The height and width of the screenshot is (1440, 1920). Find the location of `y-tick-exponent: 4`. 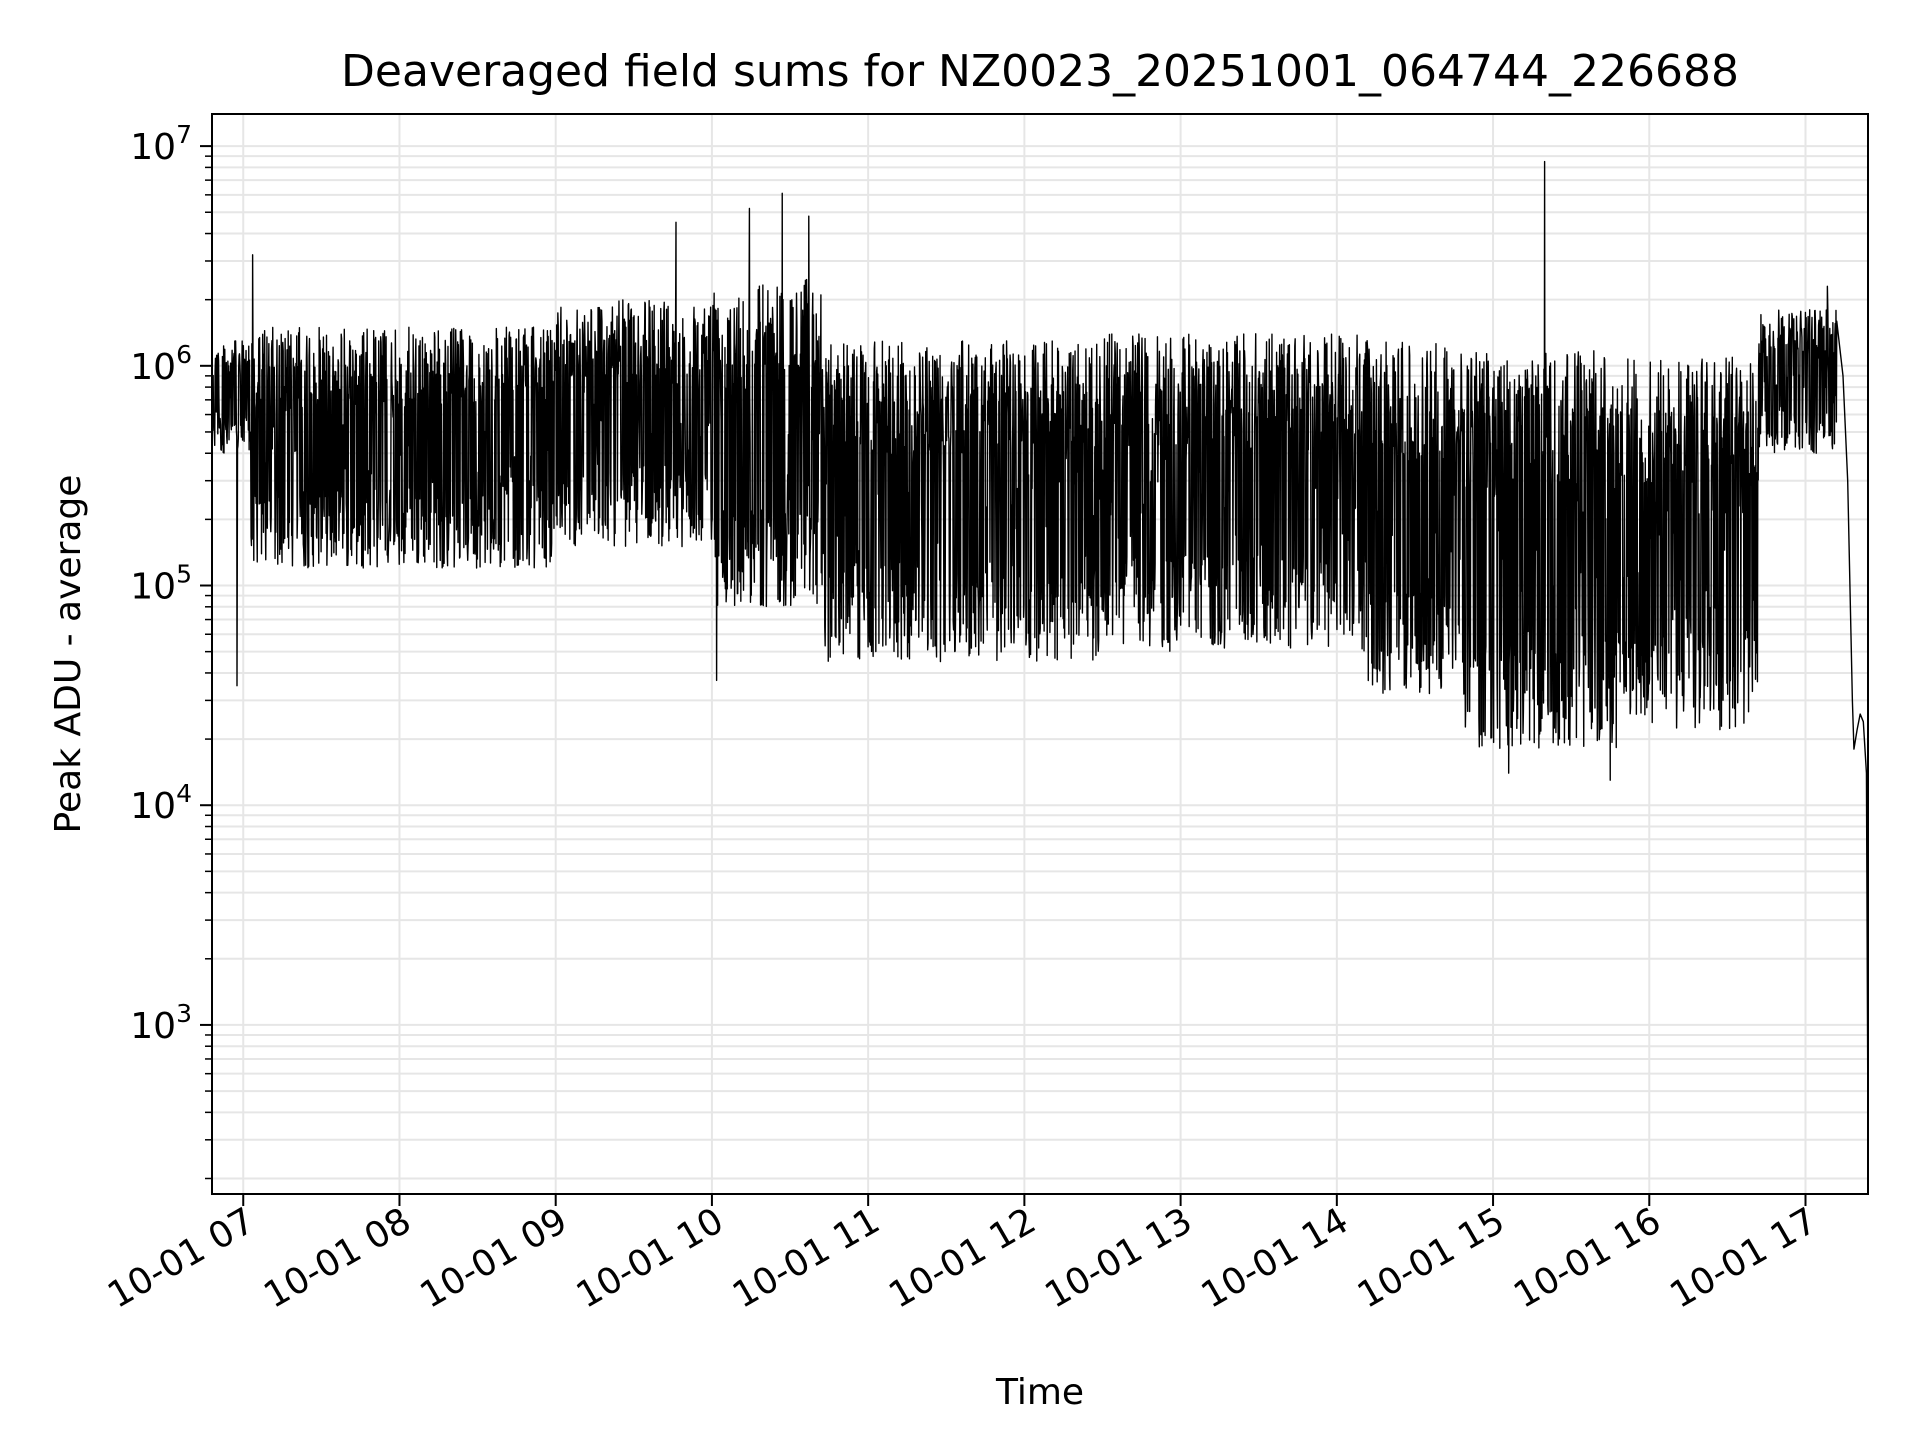

y-tick-exponent: 4 is located at coordinates (184, 793).